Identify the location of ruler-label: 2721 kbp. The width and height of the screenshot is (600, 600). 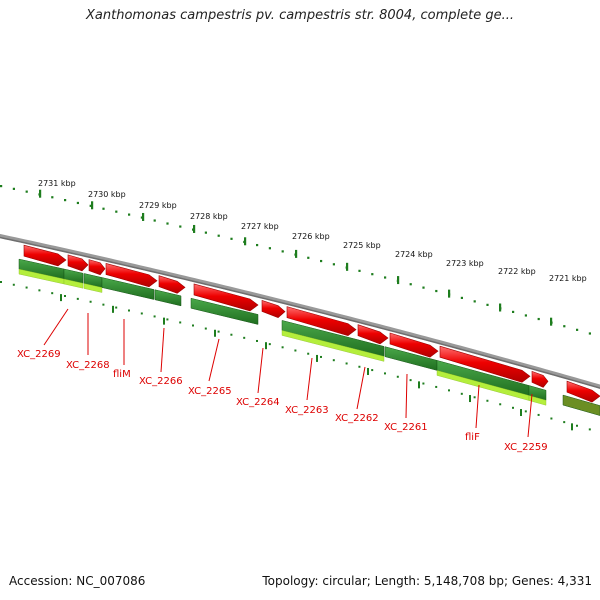
(568, 278).